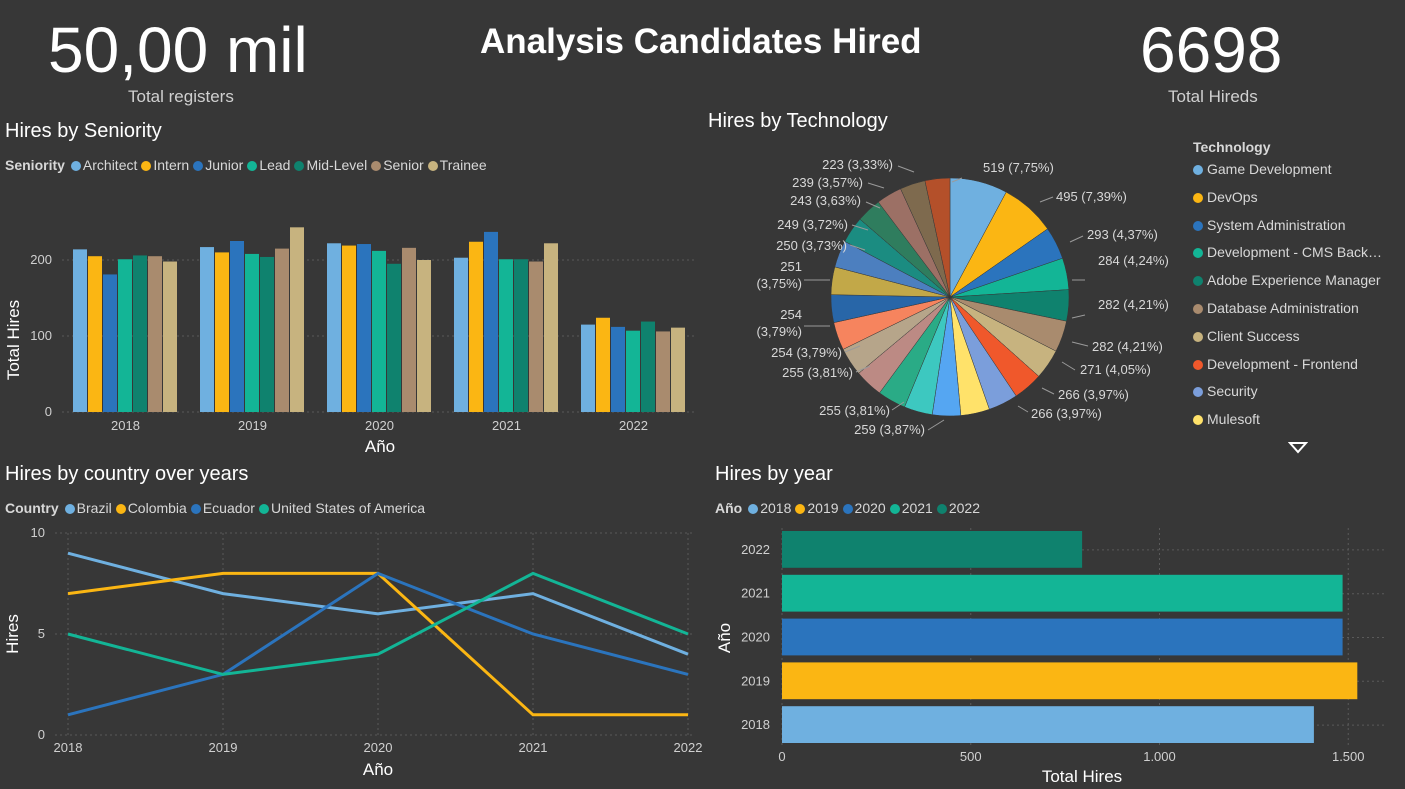 The width and height of the screenshot is (1405, 789). Describe the element at coordinates (870, 508) in the screenshot. I see `legend-label: 2020` at that location.